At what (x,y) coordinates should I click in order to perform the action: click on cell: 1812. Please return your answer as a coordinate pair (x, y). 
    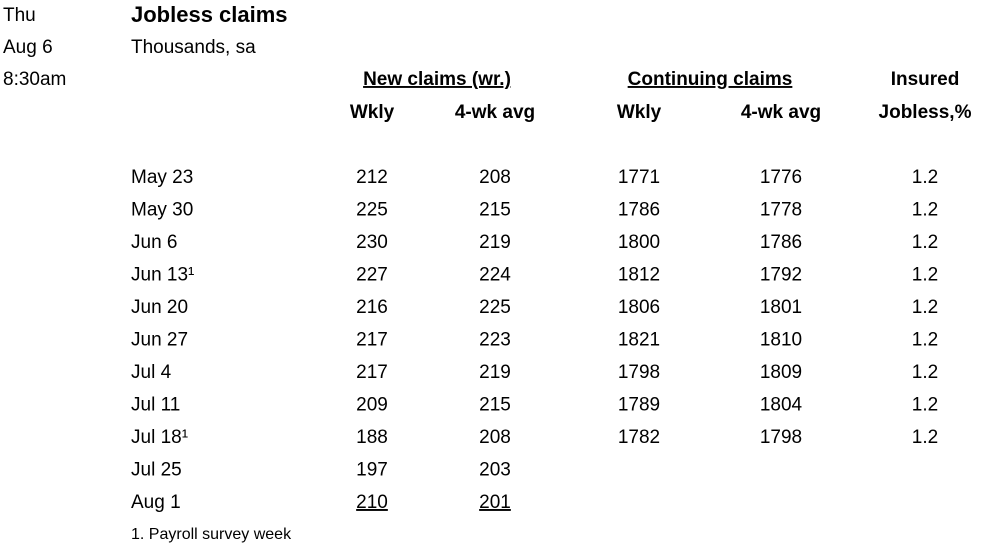
    Looking at the image, I should click on (639, 275).